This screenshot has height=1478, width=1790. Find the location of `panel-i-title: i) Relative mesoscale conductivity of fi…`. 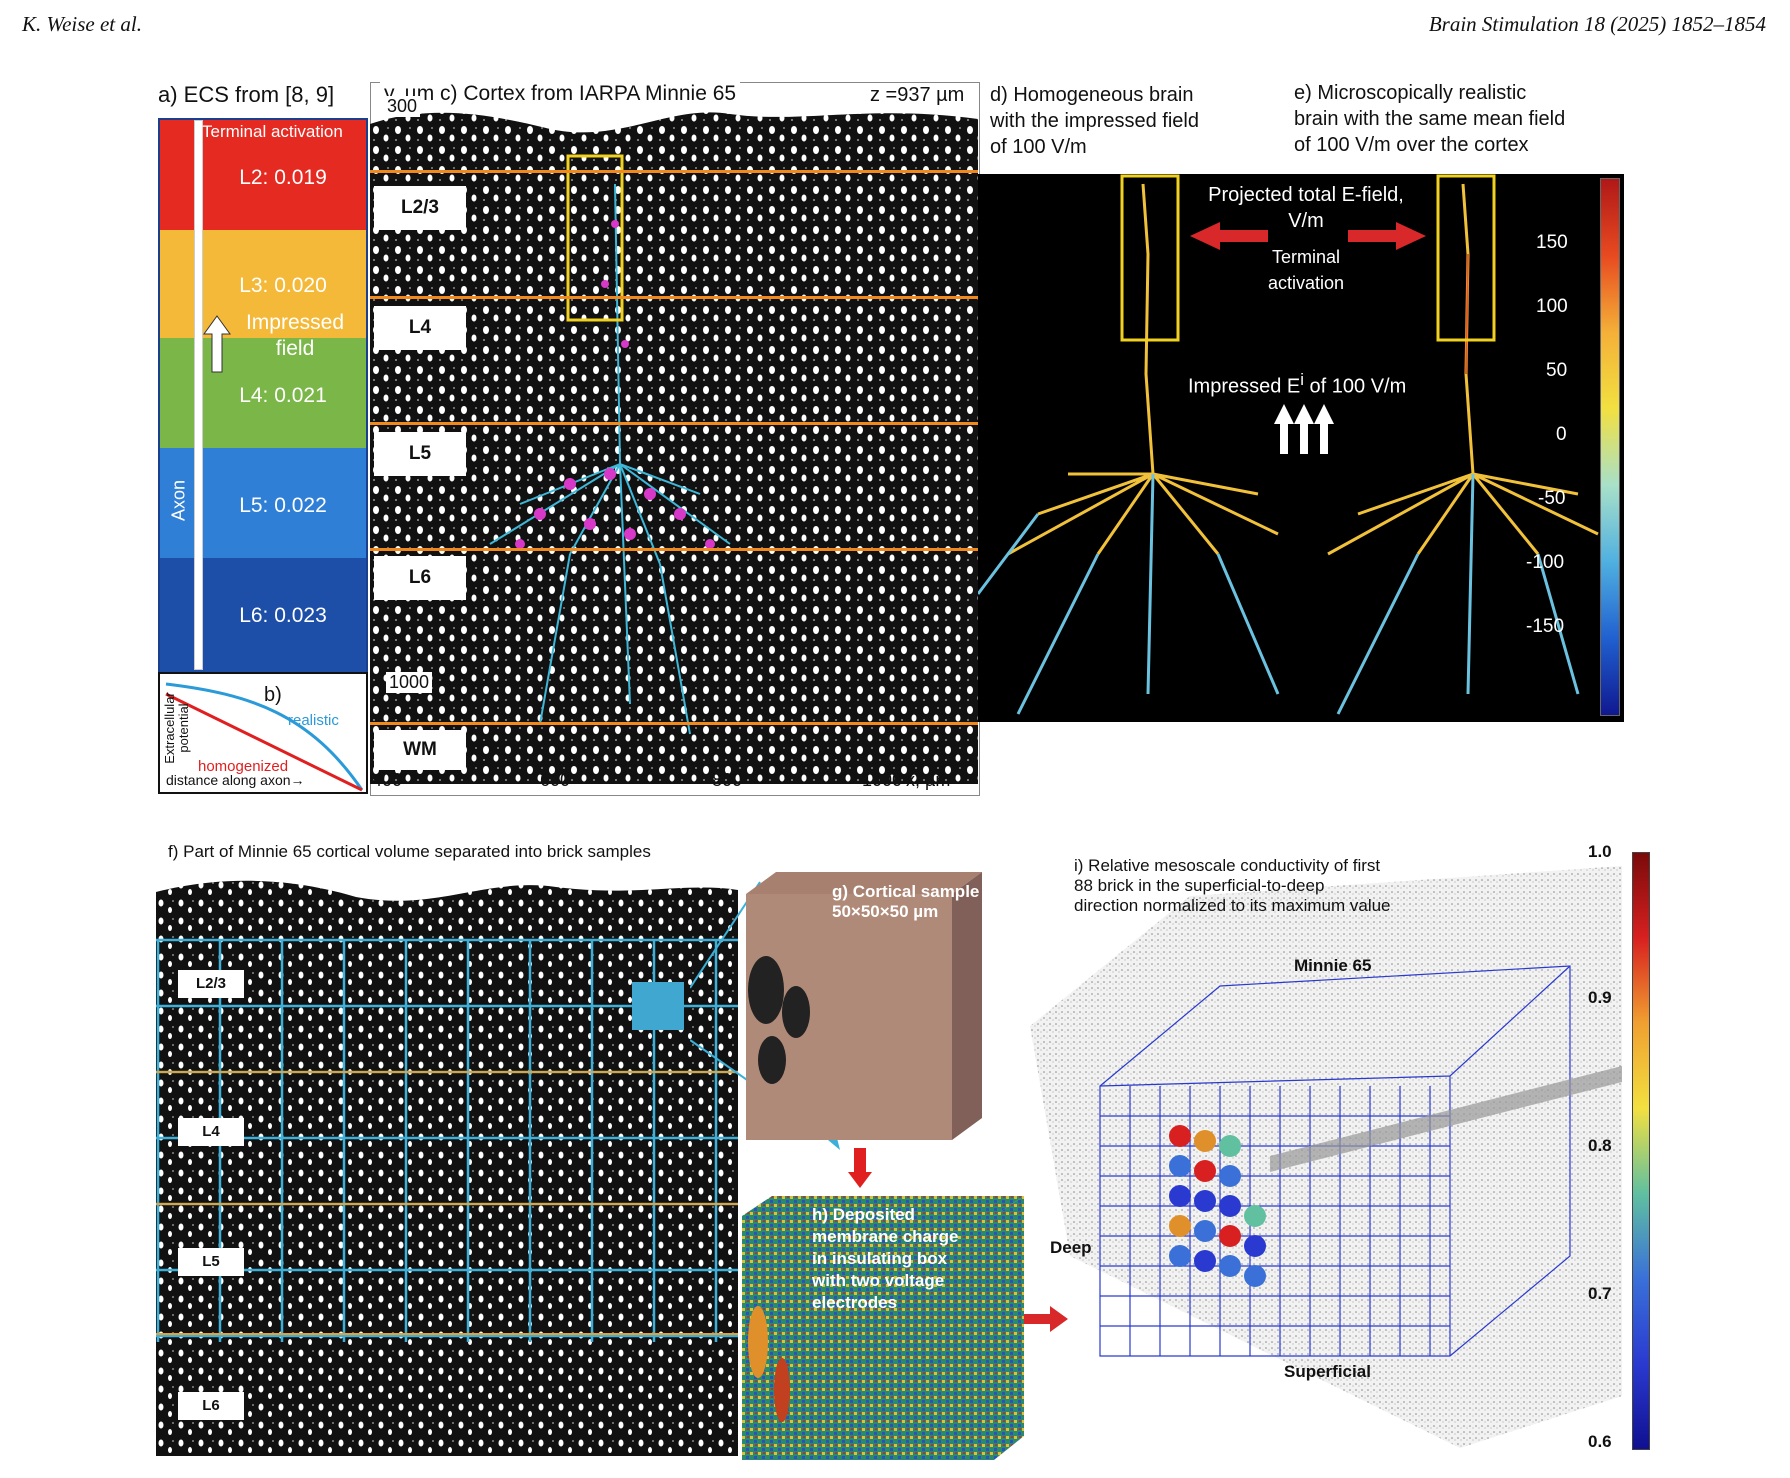

panel-i-title: i) Relative mesoscale conductivity of fi… is located at coordinates (1232, 886).